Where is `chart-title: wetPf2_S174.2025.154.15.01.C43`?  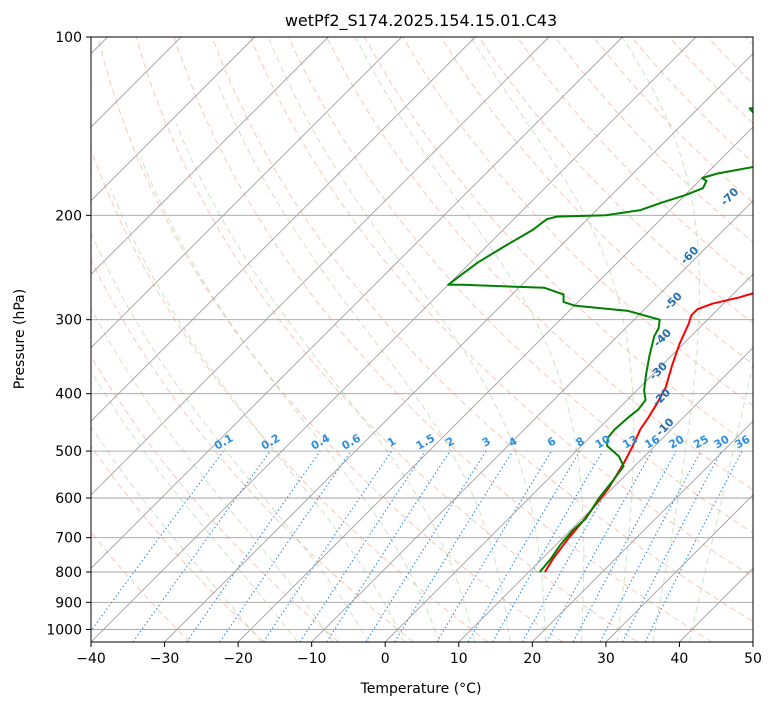
chart-title: wetPf2_S174.2025.154.15.01.C43 is located at coordinates (421, 21).